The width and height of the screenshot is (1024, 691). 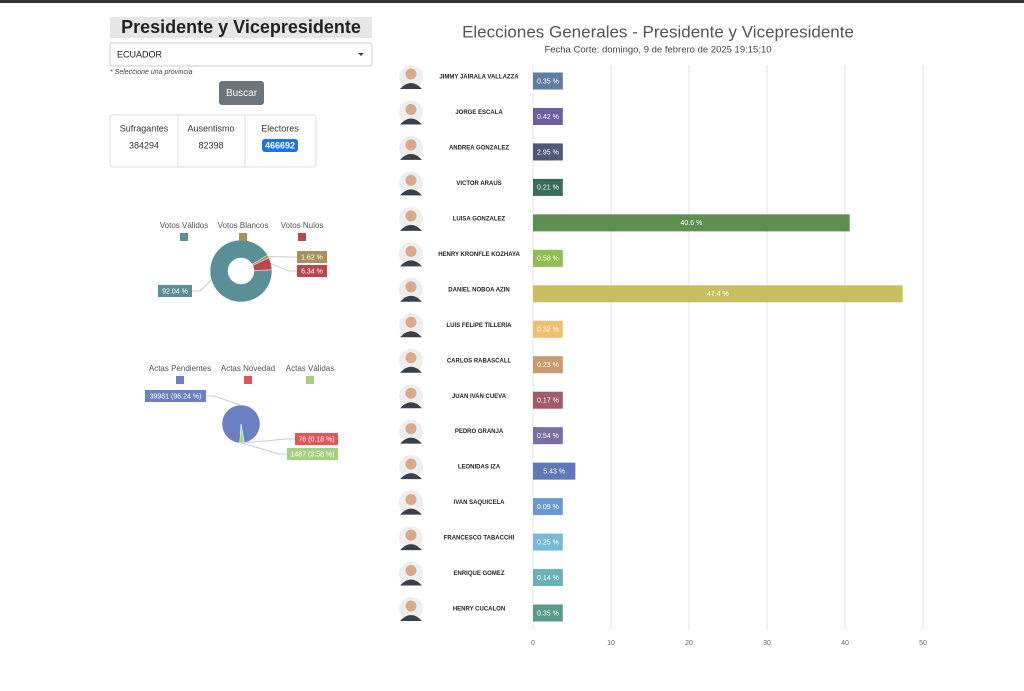 What do you see at coordinates (479, 468) in the screenshot?
I see `candidate-name: LEONIDAS IZA` at bounding box center [479, 468].